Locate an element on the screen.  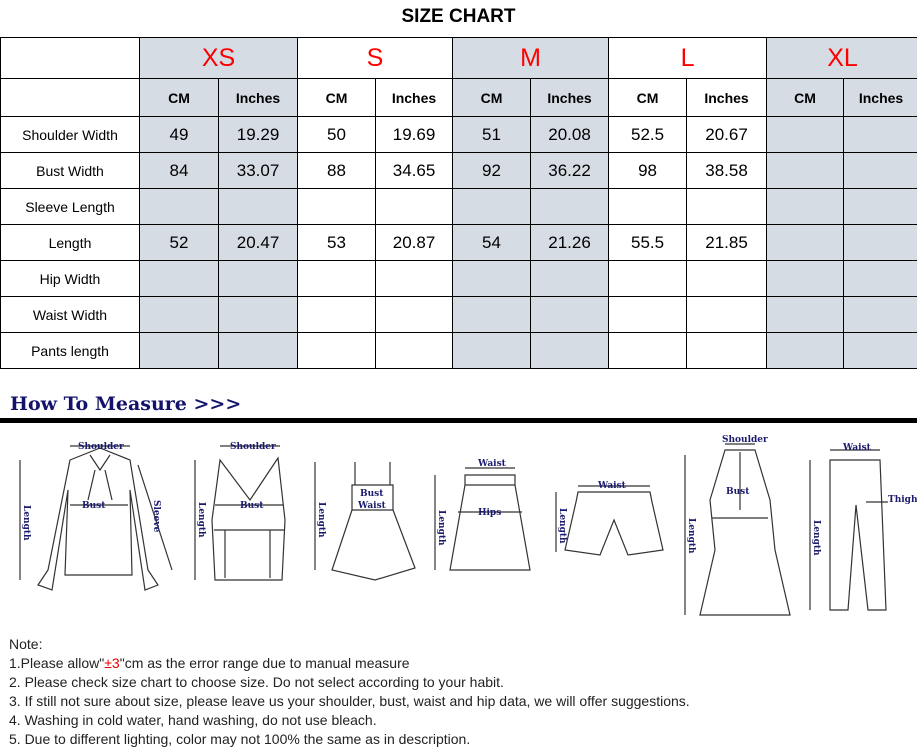
size-header: L is located at coordinates (688, 58).